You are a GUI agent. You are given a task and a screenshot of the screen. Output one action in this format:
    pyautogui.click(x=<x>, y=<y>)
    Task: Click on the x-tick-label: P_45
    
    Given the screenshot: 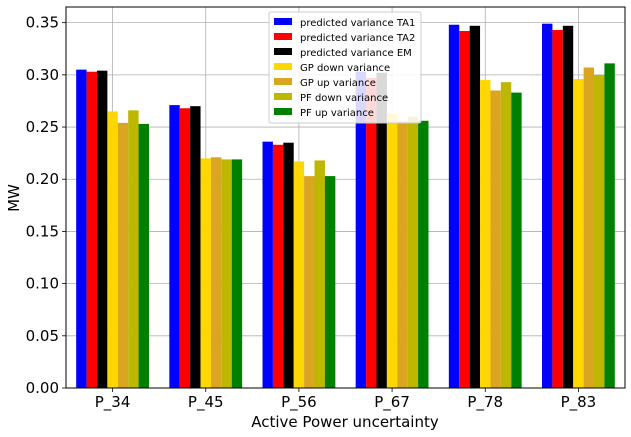 What is the action you would take?
    pyautogui.click(x=206, y=402)
    